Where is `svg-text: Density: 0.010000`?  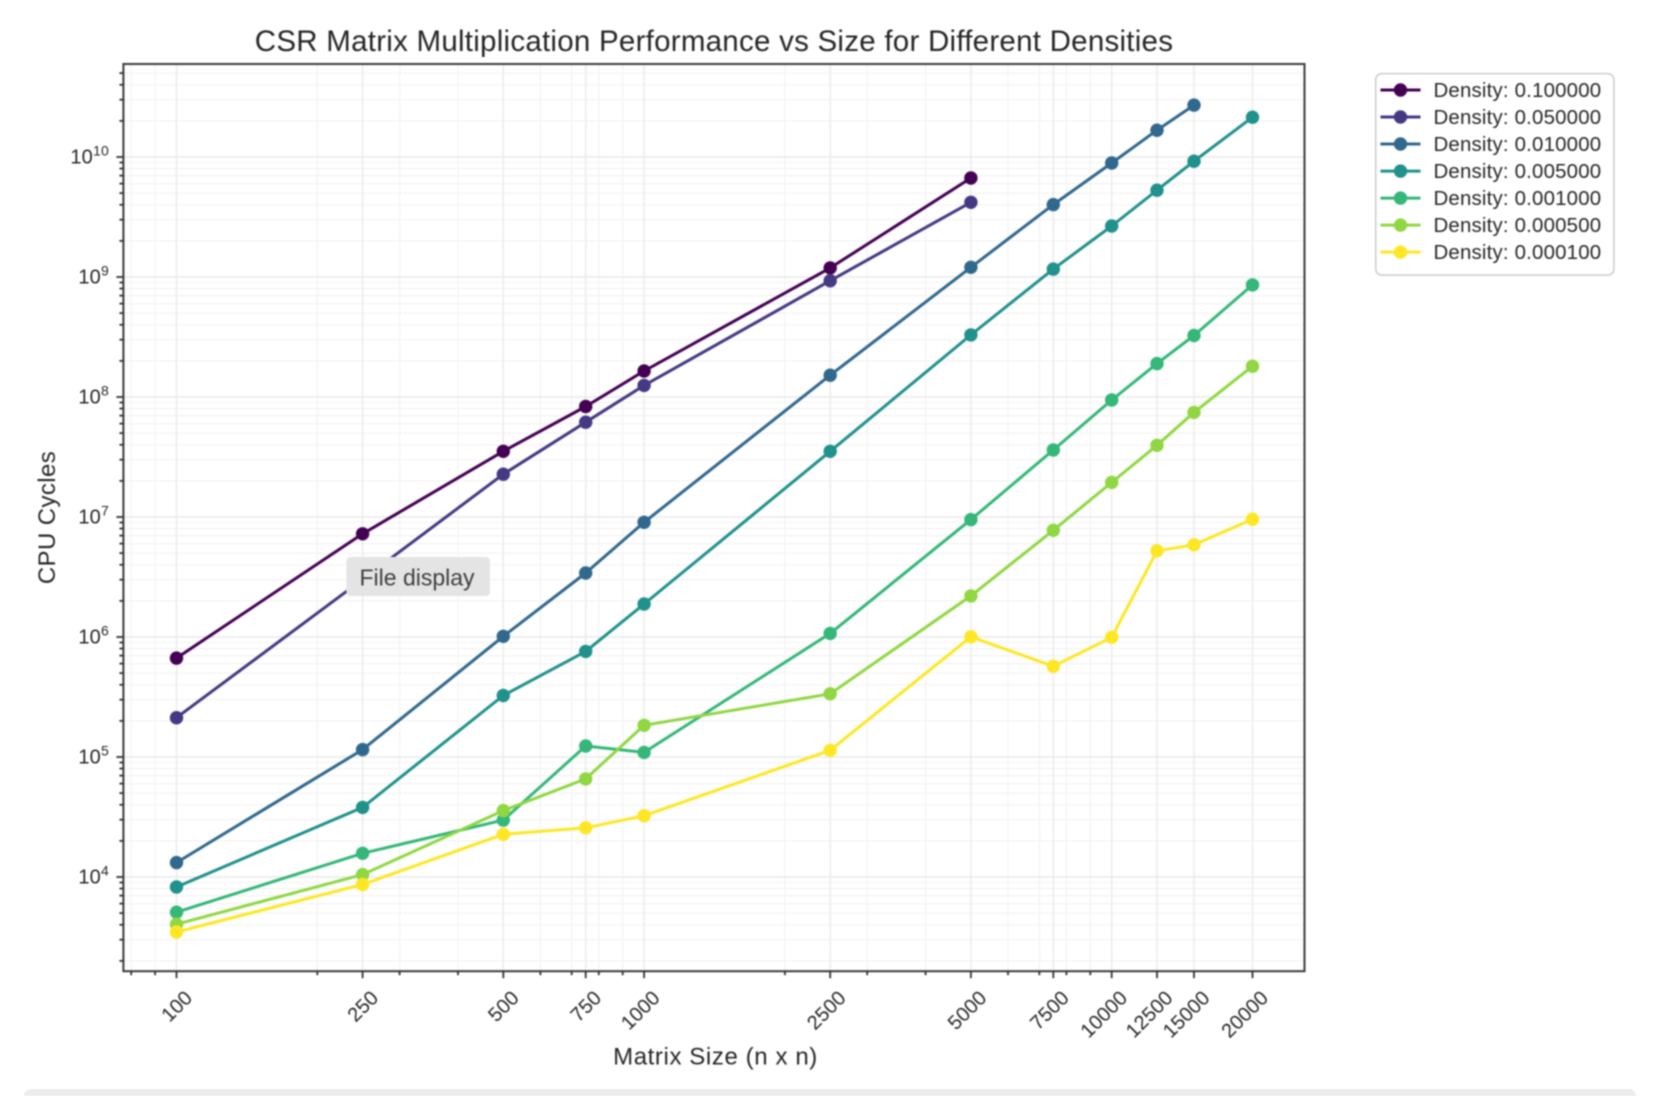
svg-text: Density: 0.010000 is located at coordinates (1518, 145).